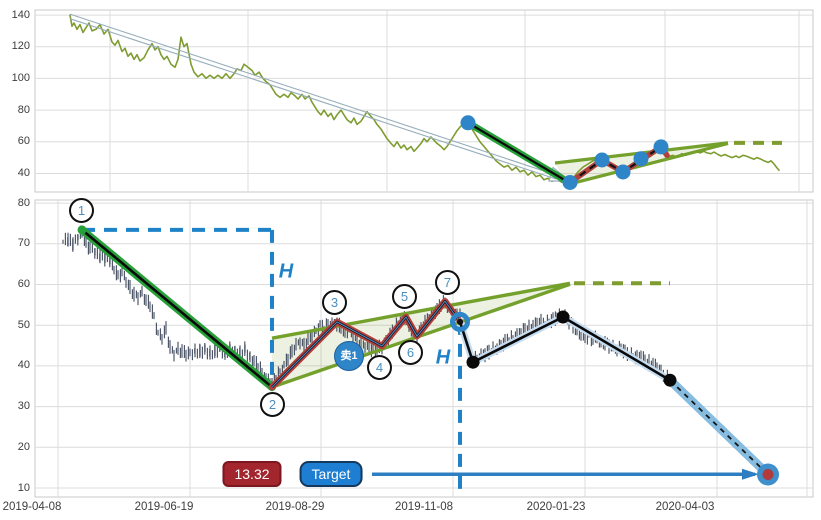  What do you see at coordinates (334, 303) in the screenshot?
I see `wave-number-3: 3` at bounding box center [334, 303].